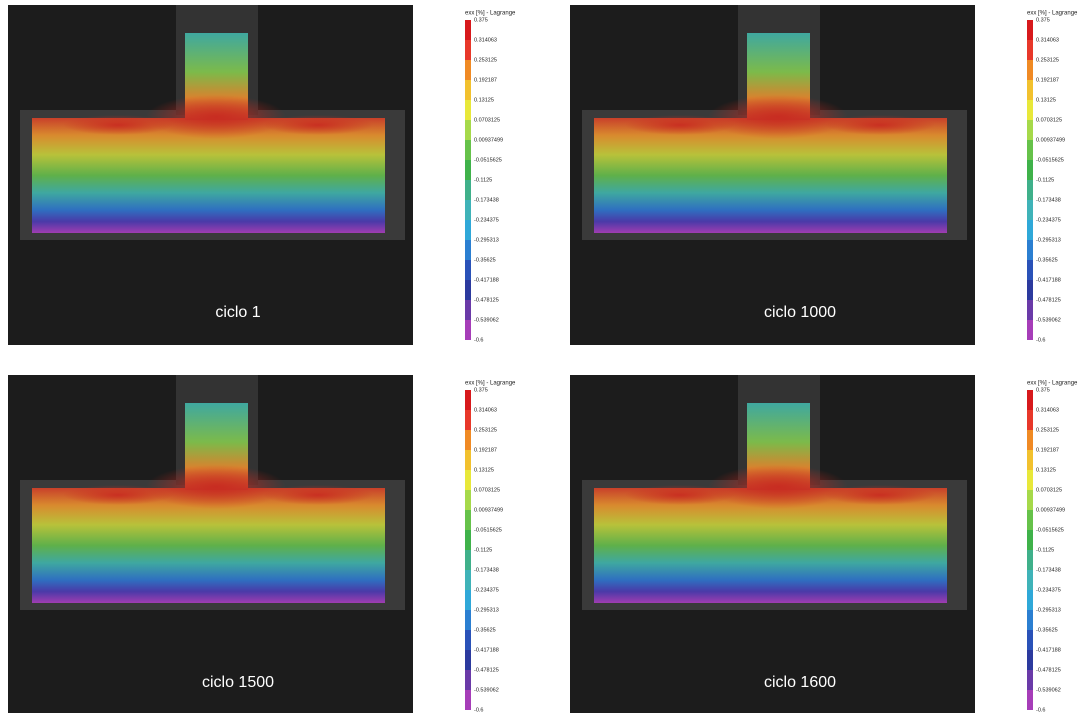  Describe the element at coordinates (237, 312) in the screenshot. I see `panel-caption: ciclo 1` at that location.